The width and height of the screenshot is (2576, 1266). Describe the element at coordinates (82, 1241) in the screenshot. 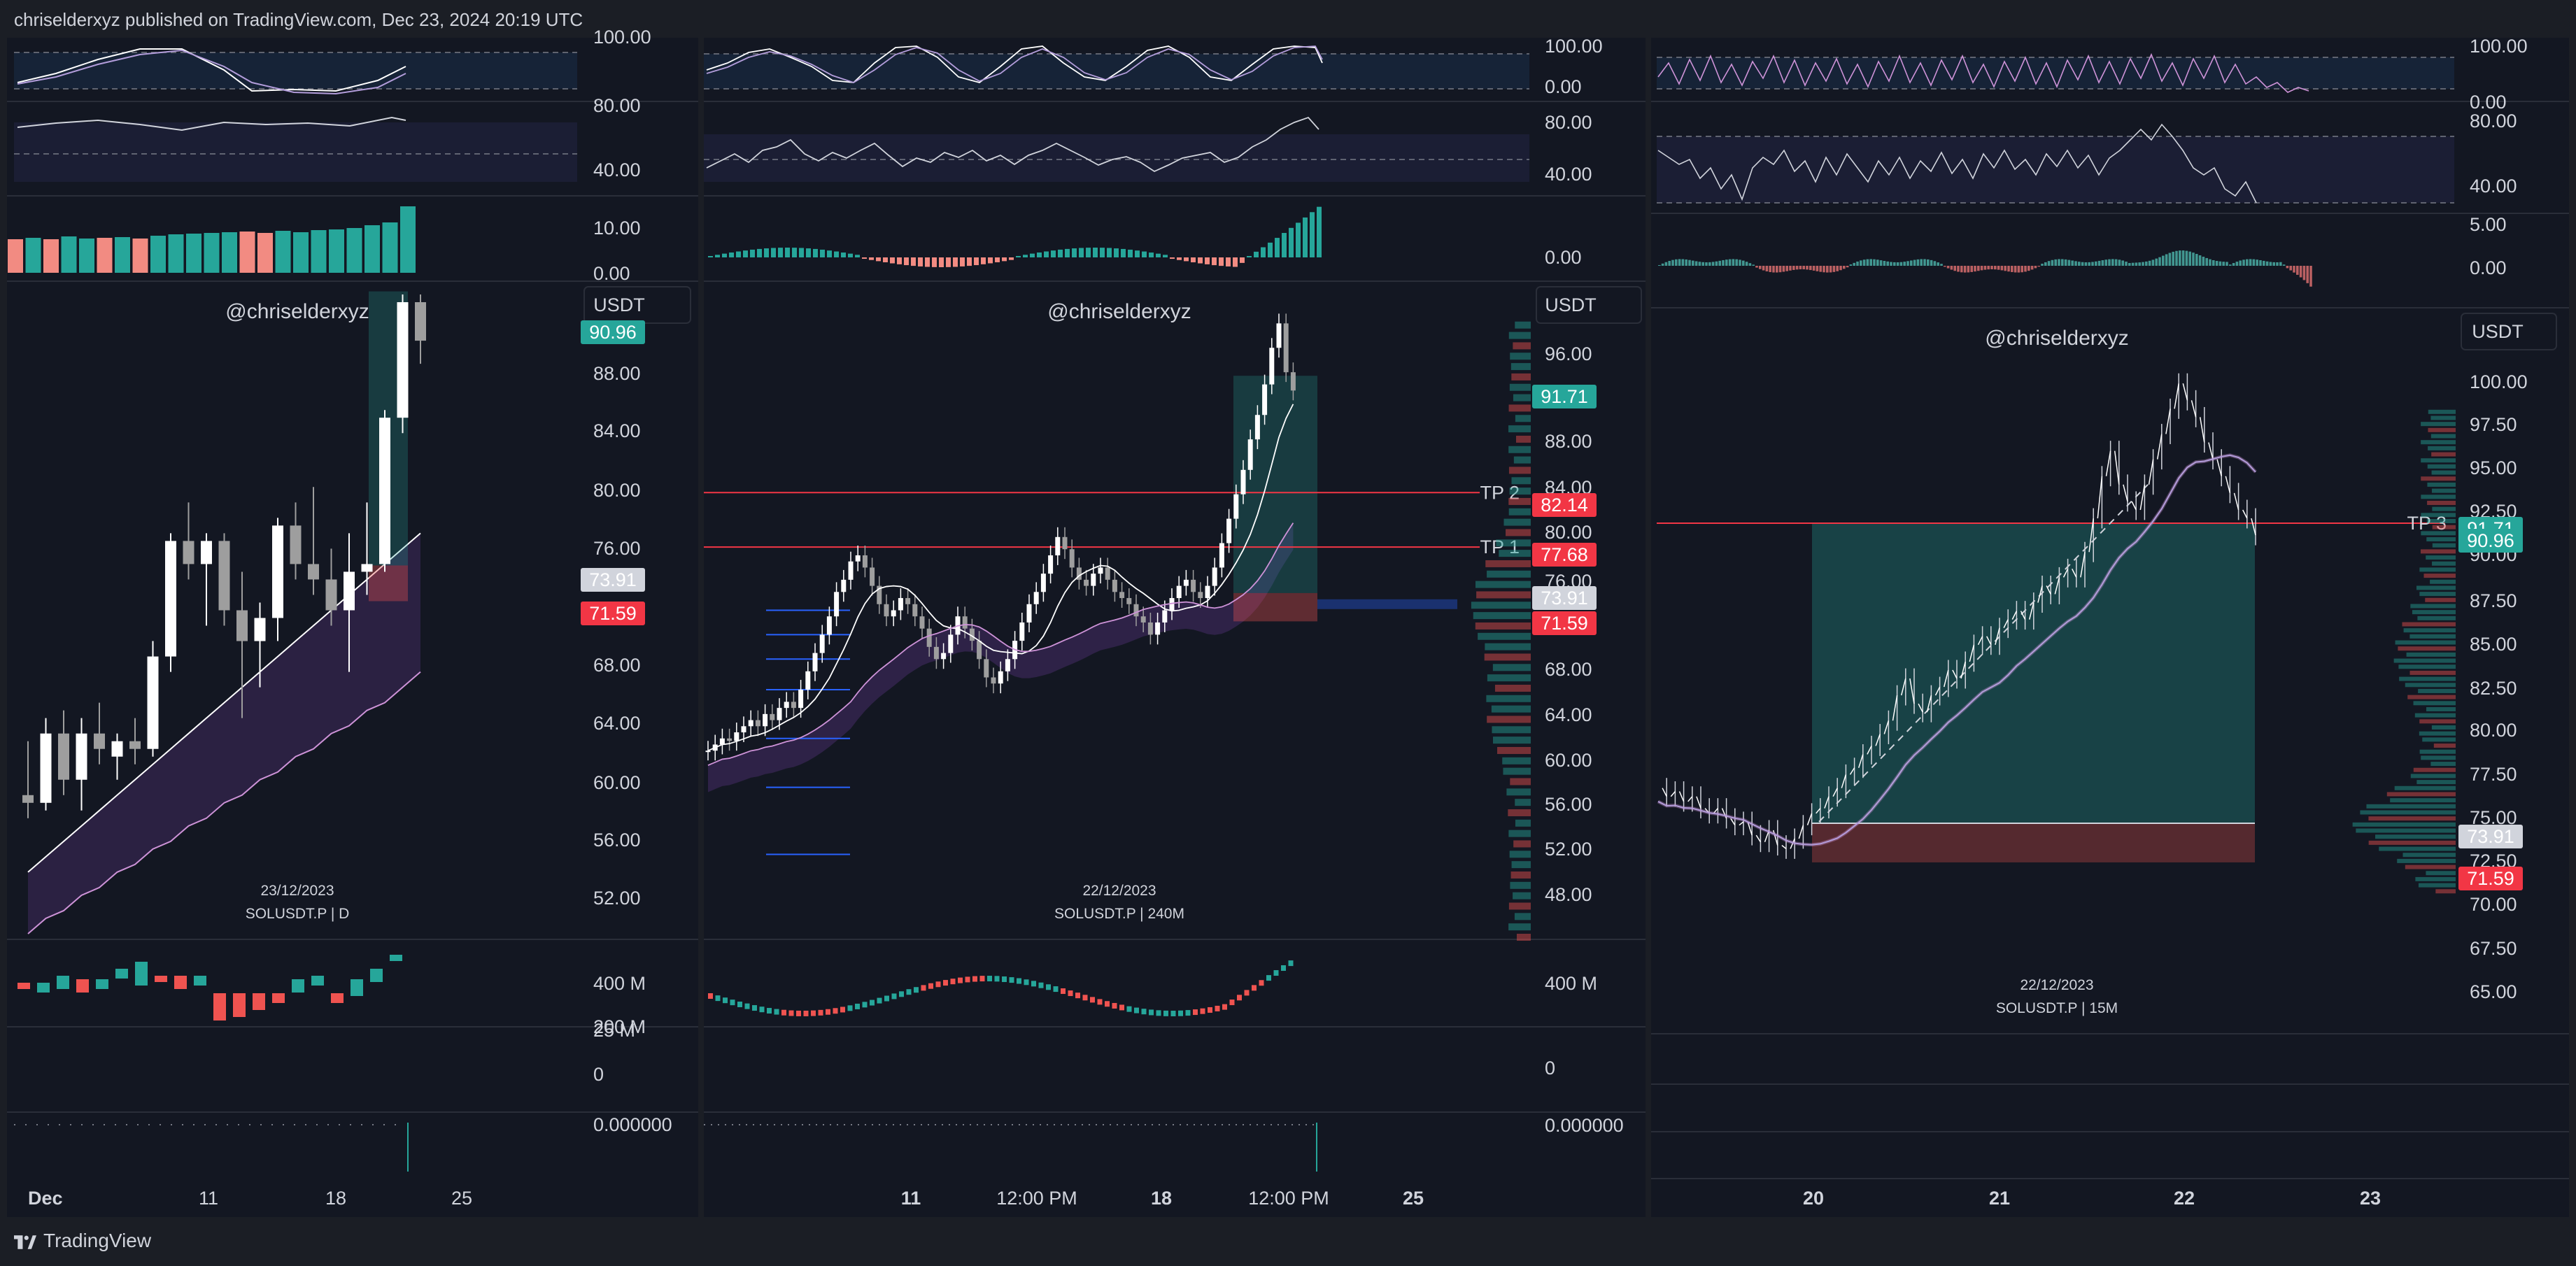

I see `tradingview-logo: TradingView` at that location.